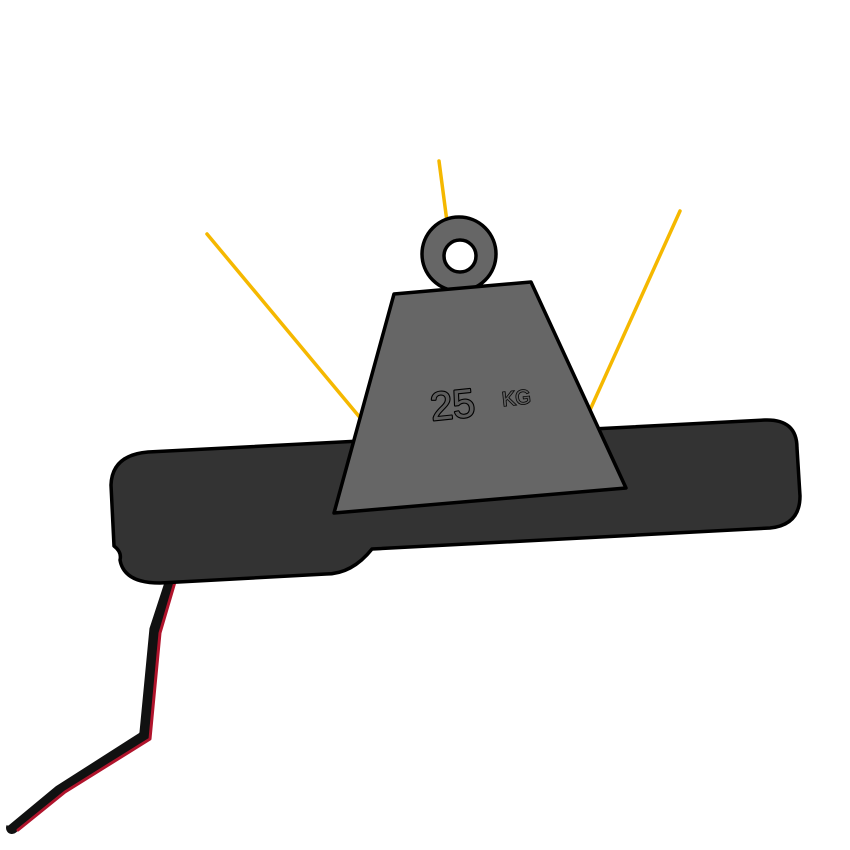 This screenshot has width=850, height=850. What do you see at coordinates (86, 701) in the screenshot?
I see `cable-white-wire` at bounding box center [86, 701].